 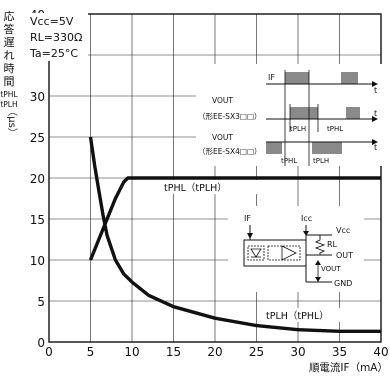 What do you see at coordinates (335, 129) in the screenshot?
I see `tphl-label-1: tPHL` at bounding box center [335, 129].